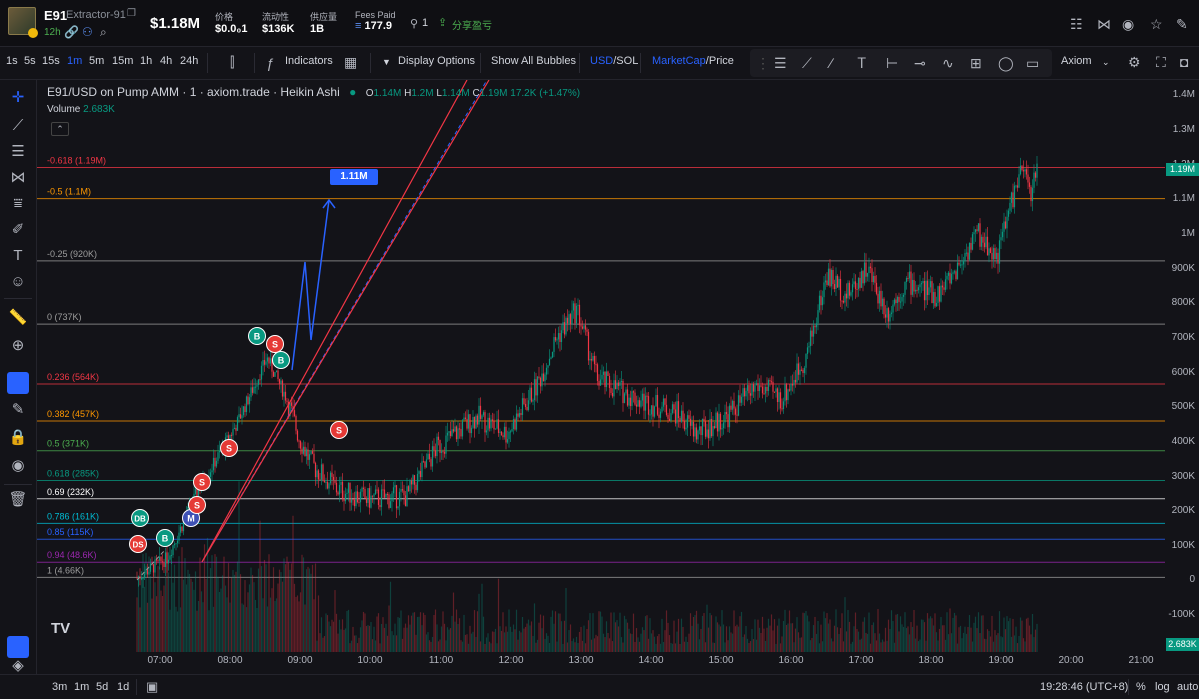 Image resolution: width=1199 pixels, height=699 pixels. I want to click on token-avatar, so click(22, 21).